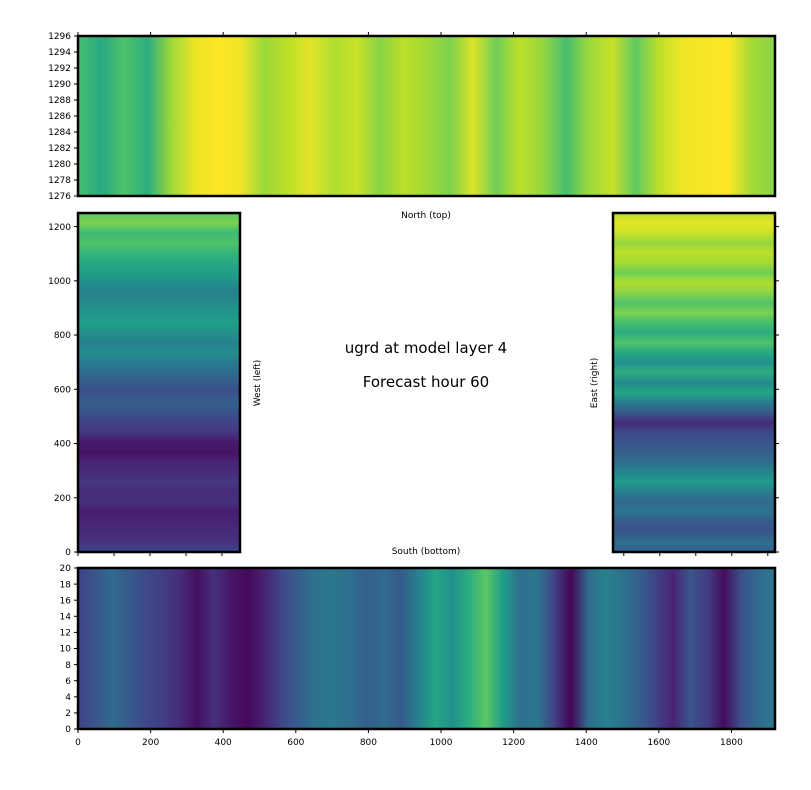 The width and height of the screenshot is (811, 790). Describe the element at coordinates (426, 382) in the screenshot. I see `title-line-2: Forecast hour 60` at that location.